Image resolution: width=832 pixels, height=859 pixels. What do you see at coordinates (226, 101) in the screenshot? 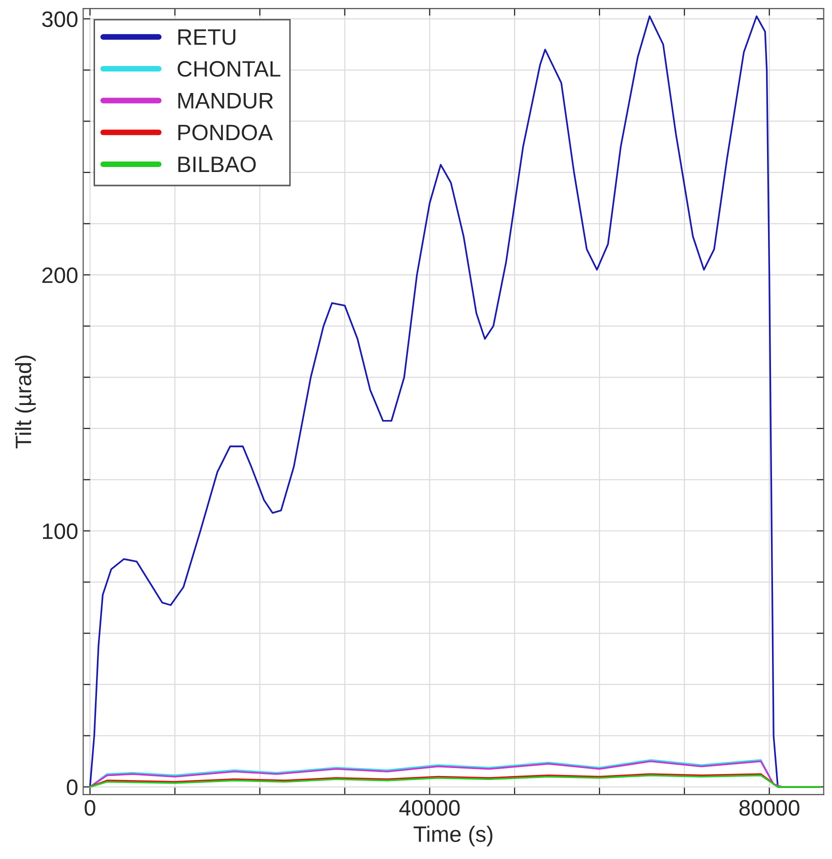
I see `legend-label: MANDUR` at bounding box center [226, 101].